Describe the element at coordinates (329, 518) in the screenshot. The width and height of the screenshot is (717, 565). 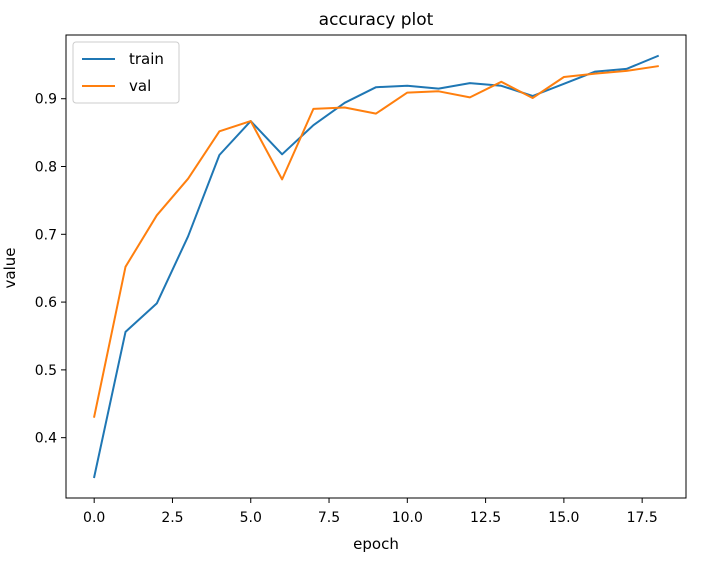
I see `x-tick-label: 7.5` at that location.